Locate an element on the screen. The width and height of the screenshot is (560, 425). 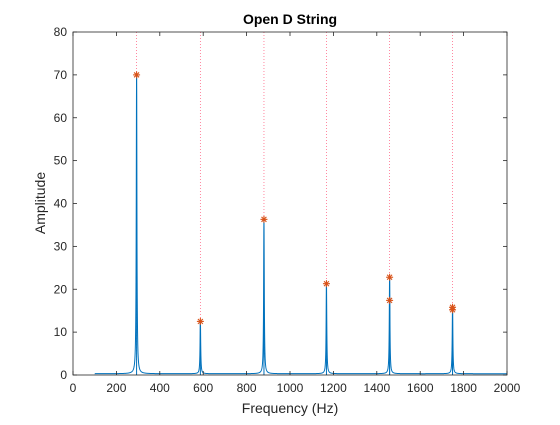
y-tick-label: 60 is located at coordinates (61, 118).